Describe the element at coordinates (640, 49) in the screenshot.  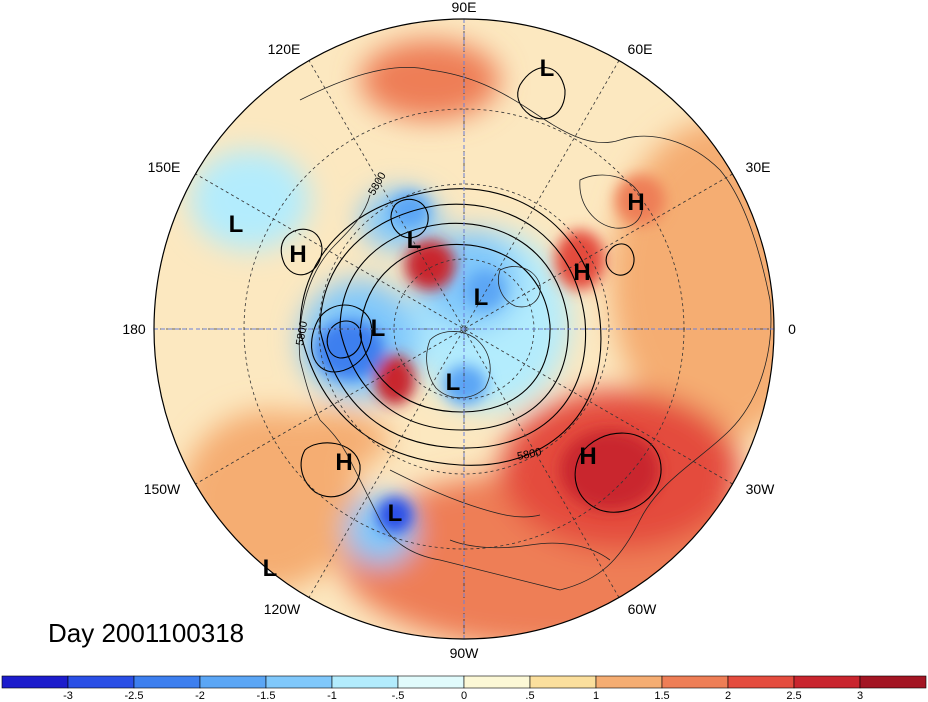
I see `lon-label-60e: 60E` at that location.